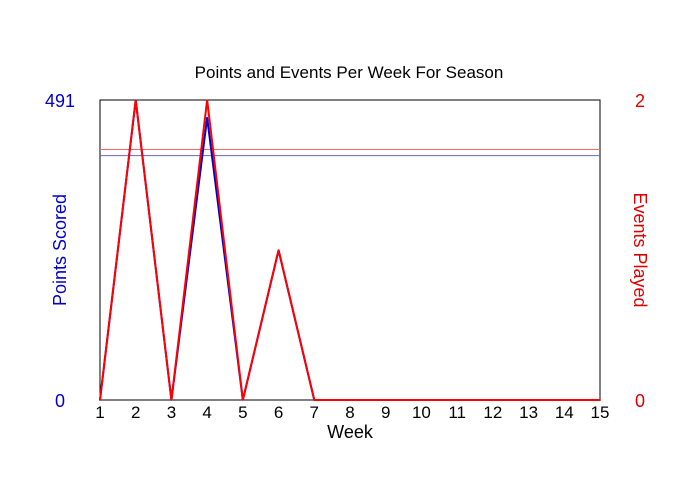 This screenshot has height=500, width=700. I want to click on x-tick-label-2: 2, so click(135, 412).